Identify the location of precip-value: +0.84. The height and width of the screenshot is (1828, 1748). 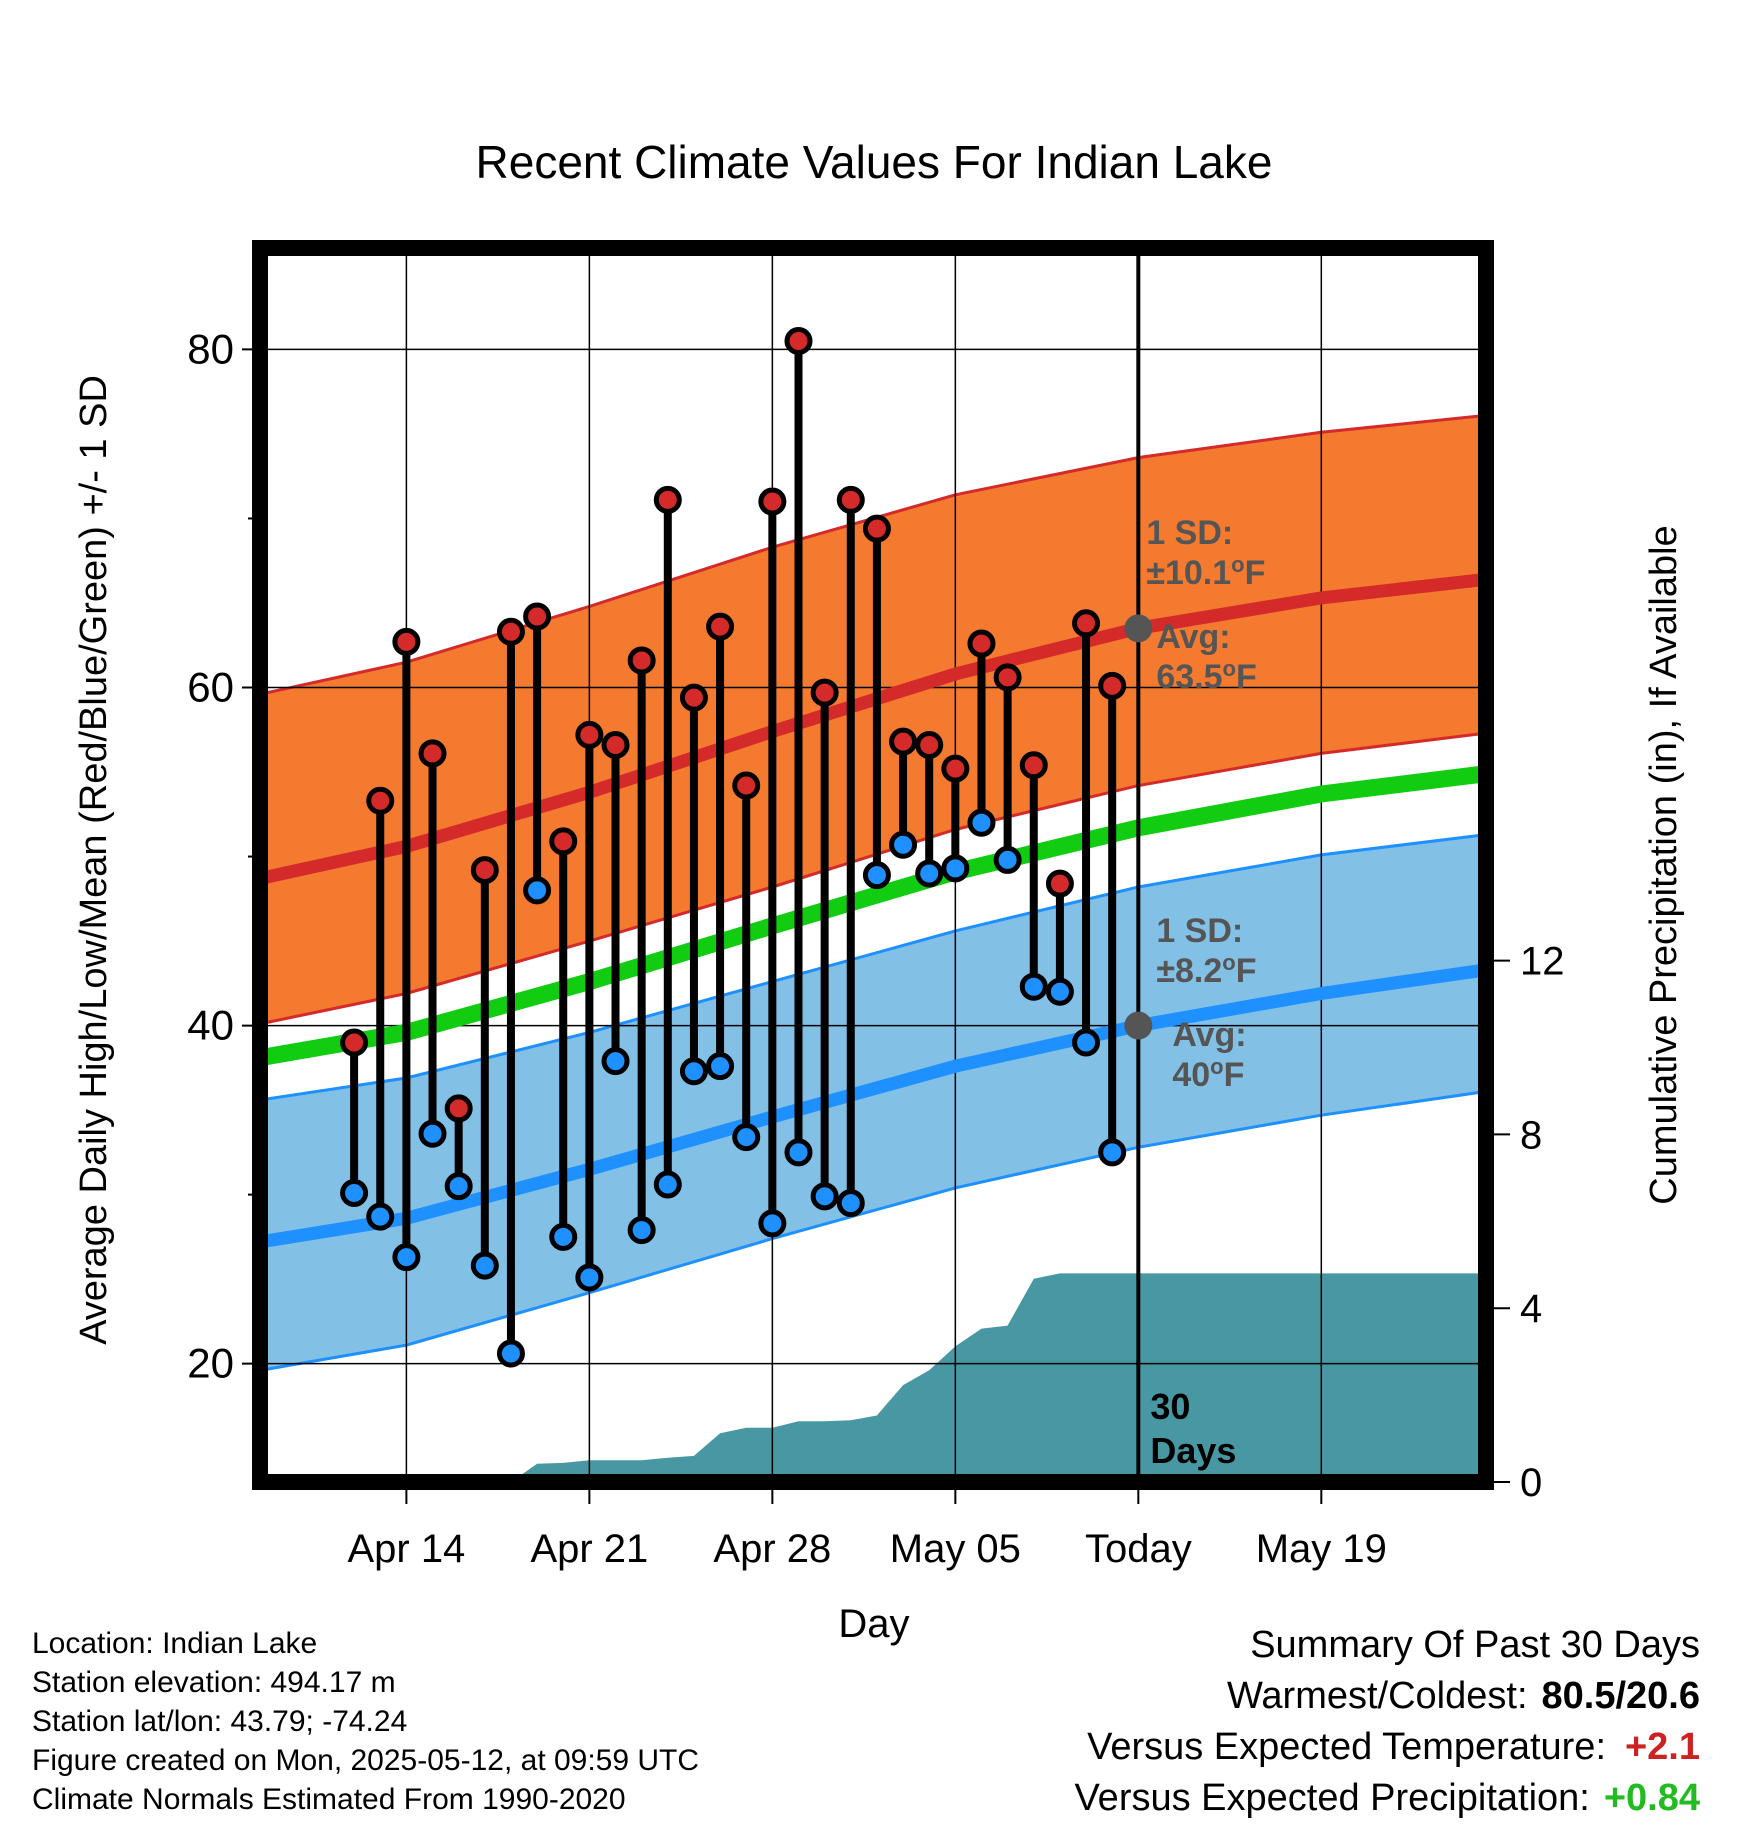
(1651, 1798).